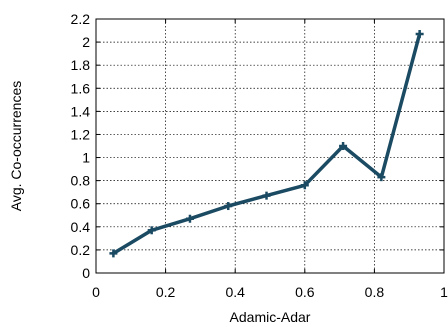 The height and width of the screenshot is (327, 448). I want to click on y-tick-label: 1.6, so click(81, 88).